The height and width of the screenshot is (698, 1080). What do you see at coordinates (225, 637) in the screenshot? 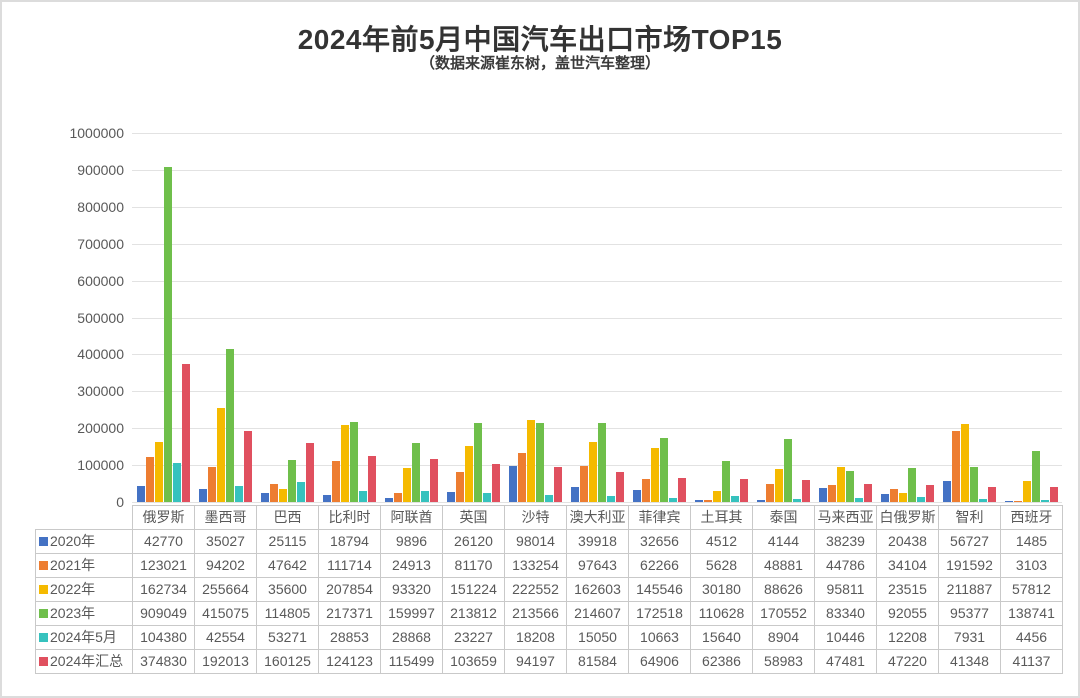
I see `table-cell-value: 42554` at bounding box center [225, 637].